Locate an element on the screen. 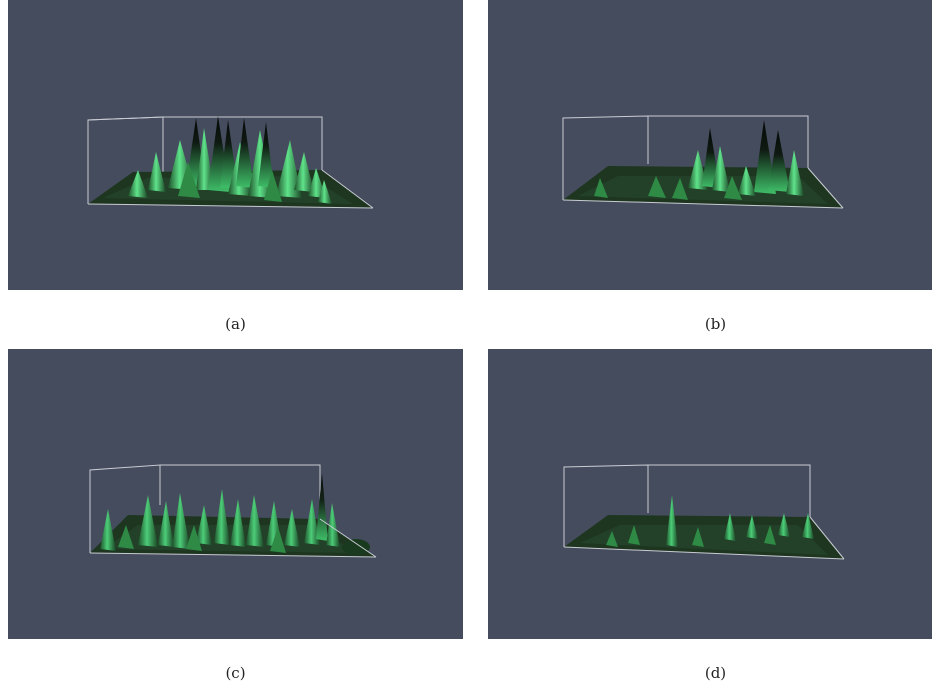  caption-c: (c) is located at coordinates (235, 673).